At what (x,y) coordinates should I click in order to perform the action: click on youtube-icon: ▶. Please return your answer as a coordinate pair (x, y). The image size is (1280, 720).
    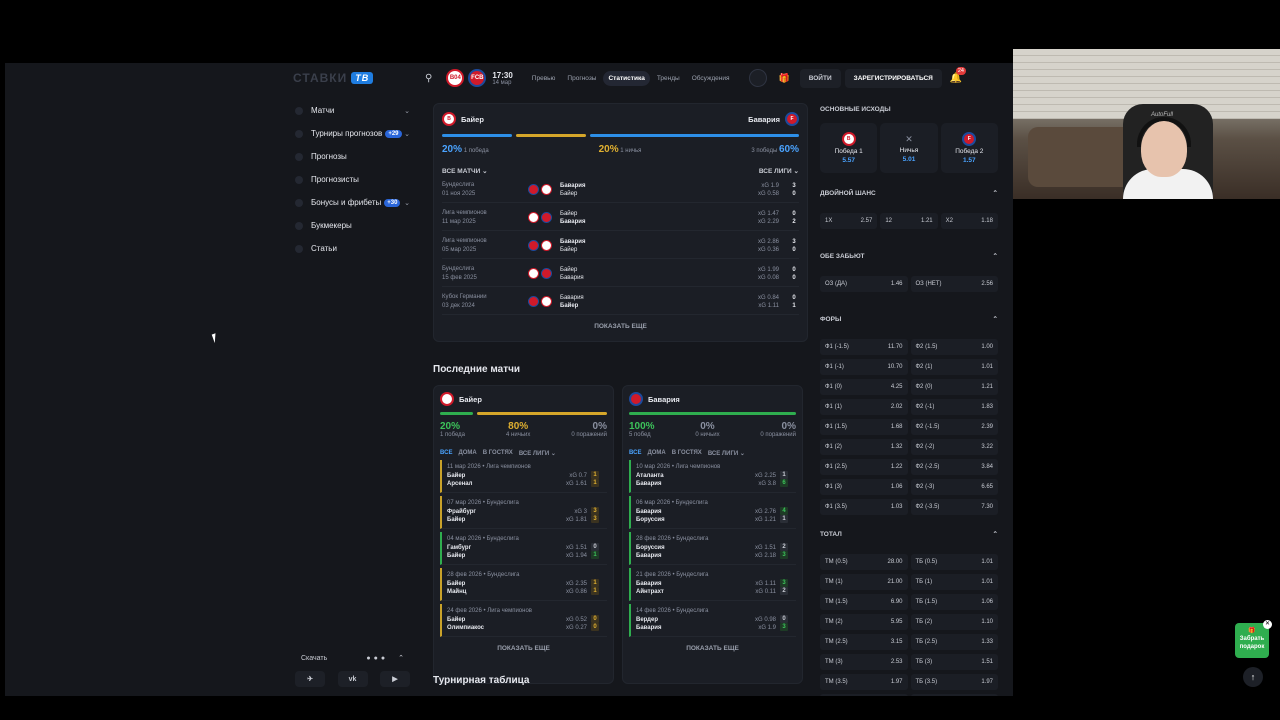
    Looking at the image, I should click on (395, 679).